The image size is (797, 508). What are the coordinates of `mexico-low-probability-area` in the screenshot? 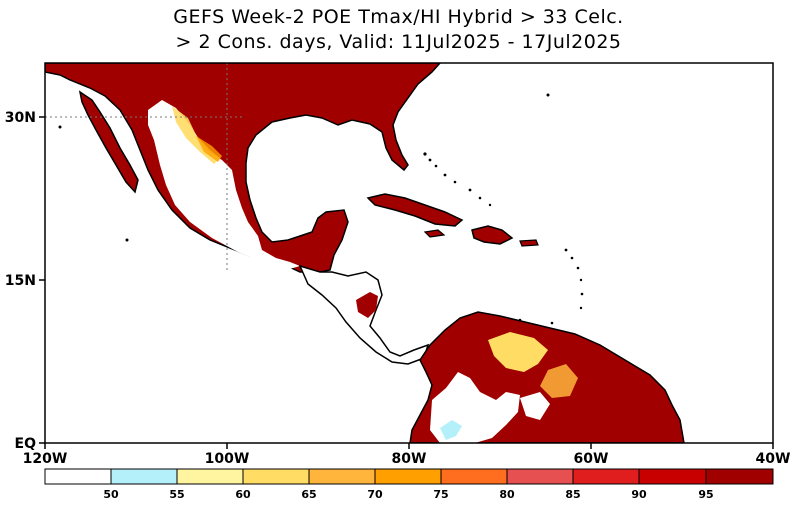 It's located at (224, 185).